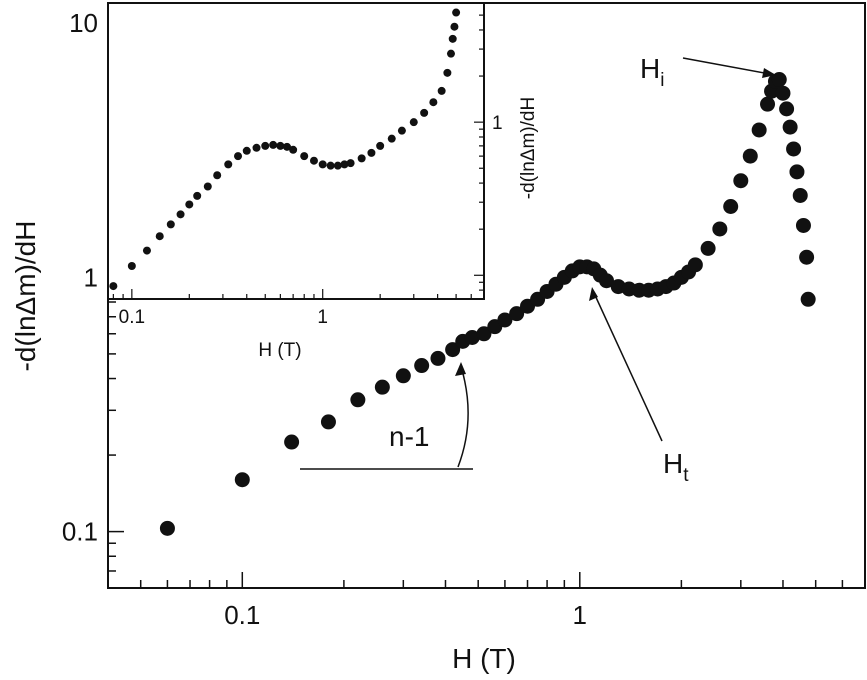 The image size is (867, 680). I want to click on main-x-axis-title: H (T), so click(484, 658).